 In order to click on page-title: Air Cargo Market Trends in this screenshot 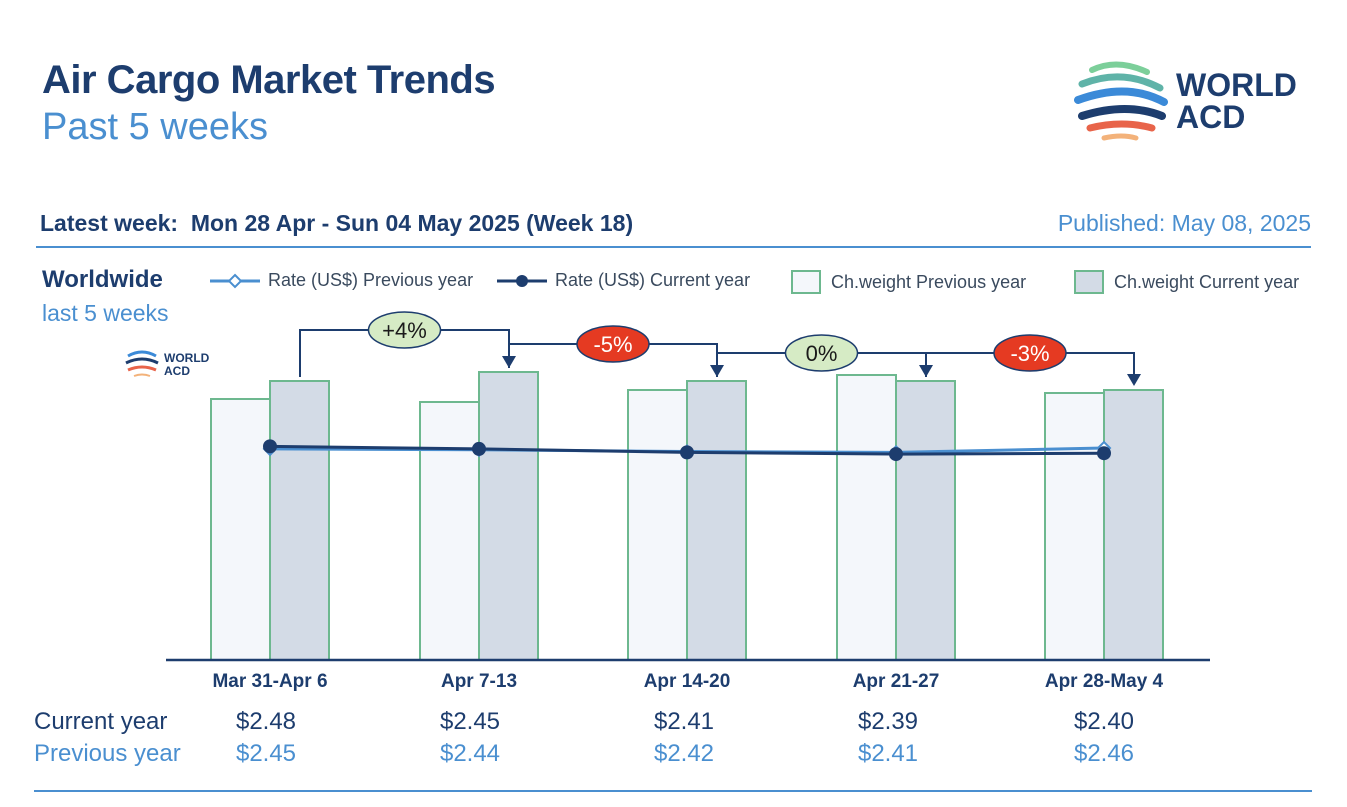, I will do `click(269, 80)`.